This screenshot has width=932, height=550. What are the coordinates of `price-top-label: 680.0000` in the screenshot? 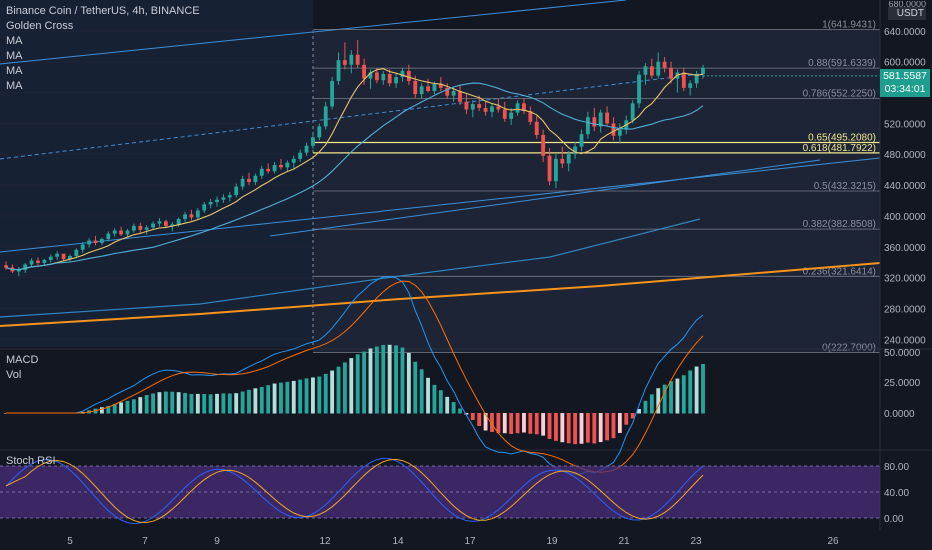 It's located at (907, 4).